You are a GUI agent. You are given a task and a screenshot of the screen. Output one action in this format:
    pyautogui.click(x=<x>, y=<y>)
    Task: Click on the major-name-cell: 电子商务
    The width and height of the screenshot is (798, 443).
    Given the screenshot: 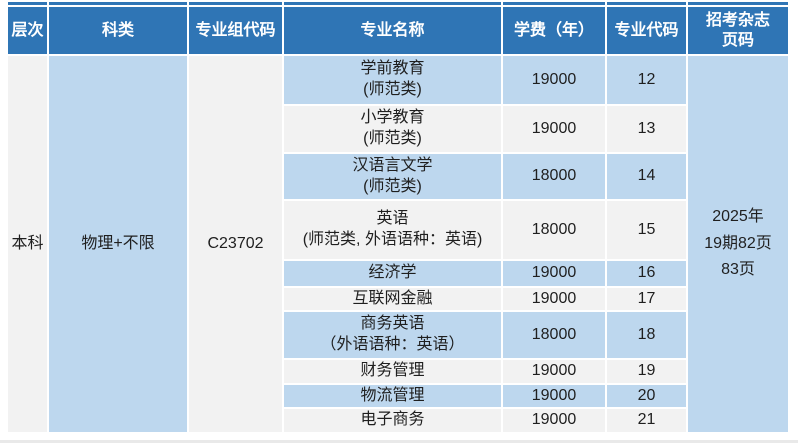 What is the action you would take?
    pyautogui.click(x=392, y=420)
    